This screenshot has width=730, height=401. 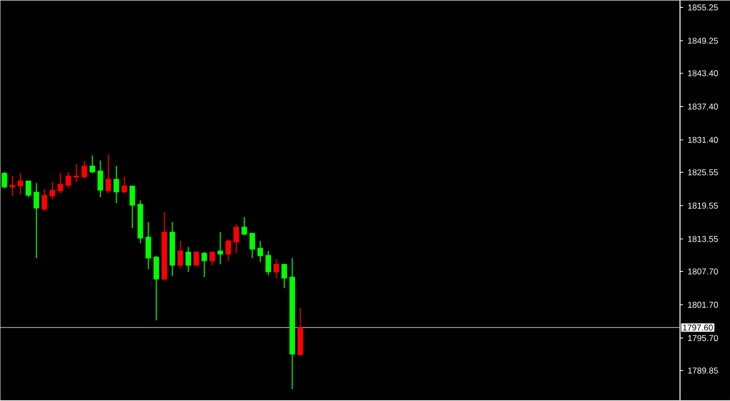 I want to click on y-tick-label: 1825.55, so click(x=703, y=172).